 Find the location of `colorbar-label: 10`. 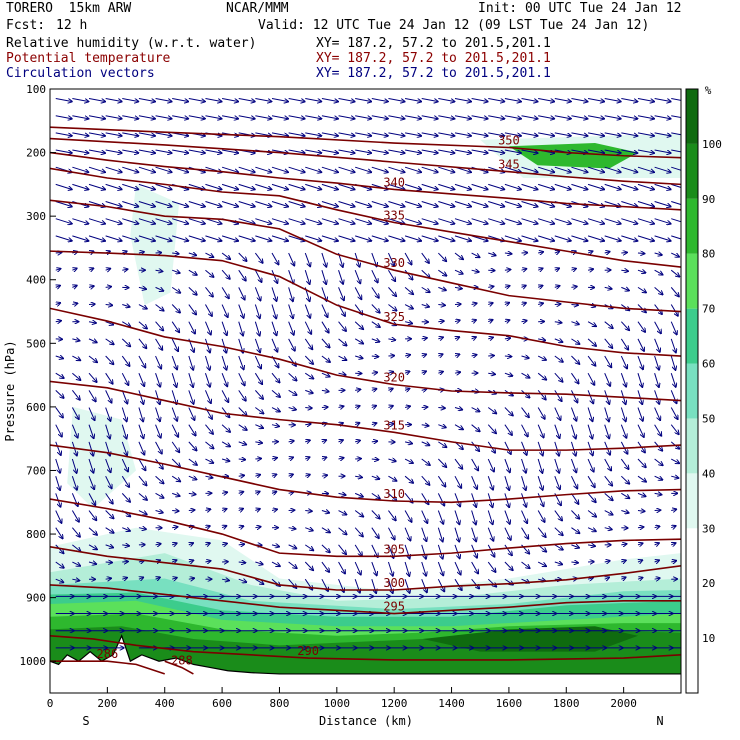

colorbar-label: 10 is located at coordinates (708, 638).